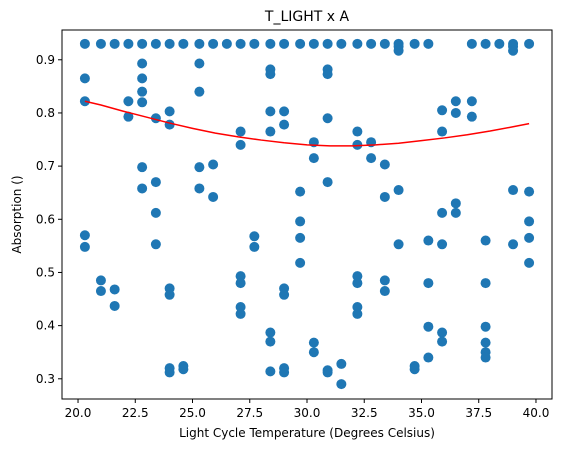 The width and height of the screenshot is (567, 453). Describe the element at coordinates (135, 413) in the screenshot. I see `x-tick-label: 22.5` at that location.